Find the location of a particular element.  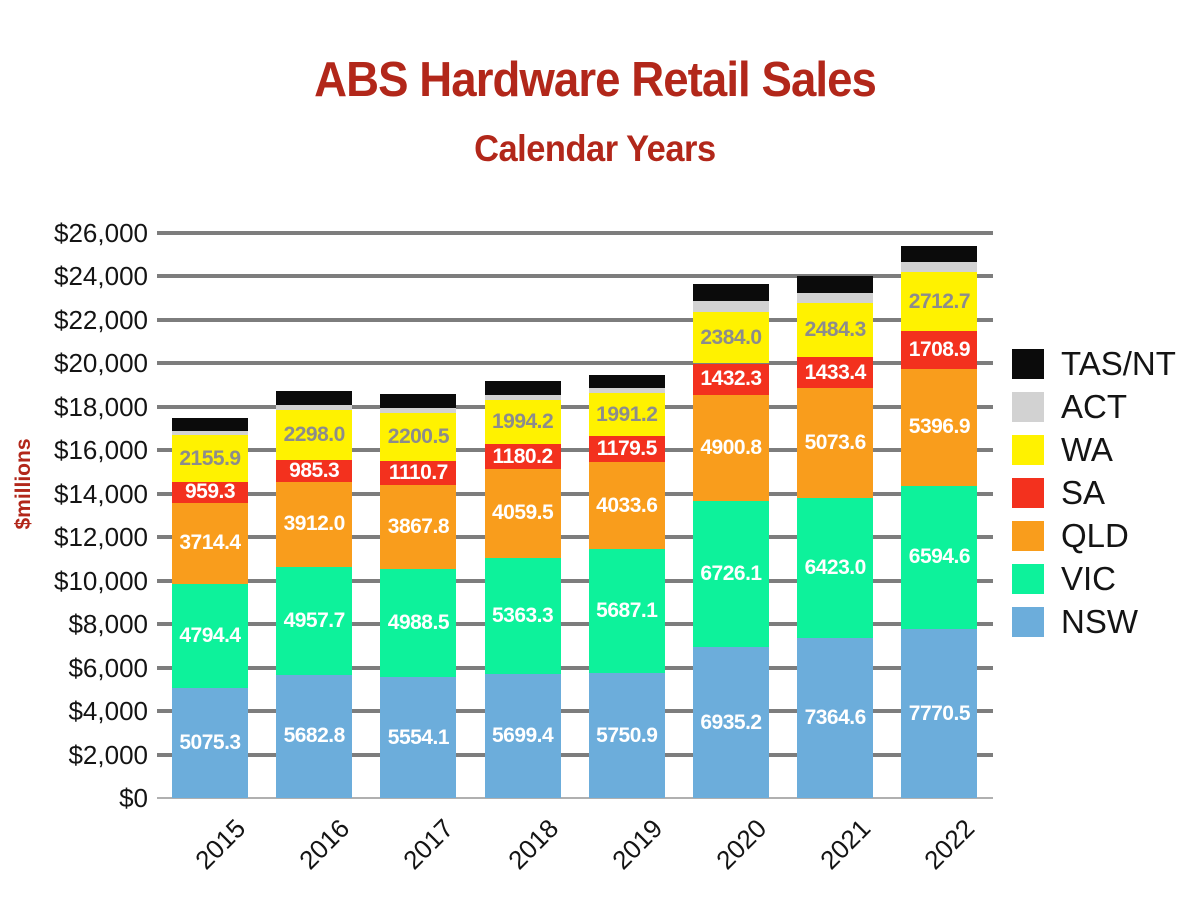

bar-segment-TAS-NT-2022 is located at coordinates (939, 254).